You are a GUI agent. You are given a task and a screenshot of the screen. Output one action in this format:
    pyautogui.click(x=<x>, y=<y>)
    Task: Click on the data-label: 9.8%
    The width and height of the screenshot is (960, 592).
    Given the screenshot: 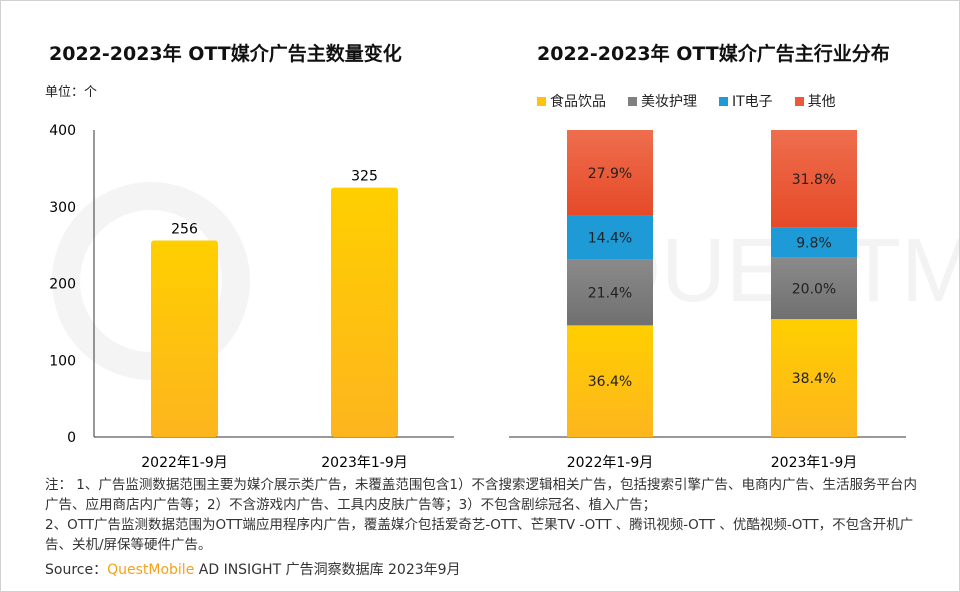 What is the action you would take?
    pyautogui.click(x=814, y=244)
    